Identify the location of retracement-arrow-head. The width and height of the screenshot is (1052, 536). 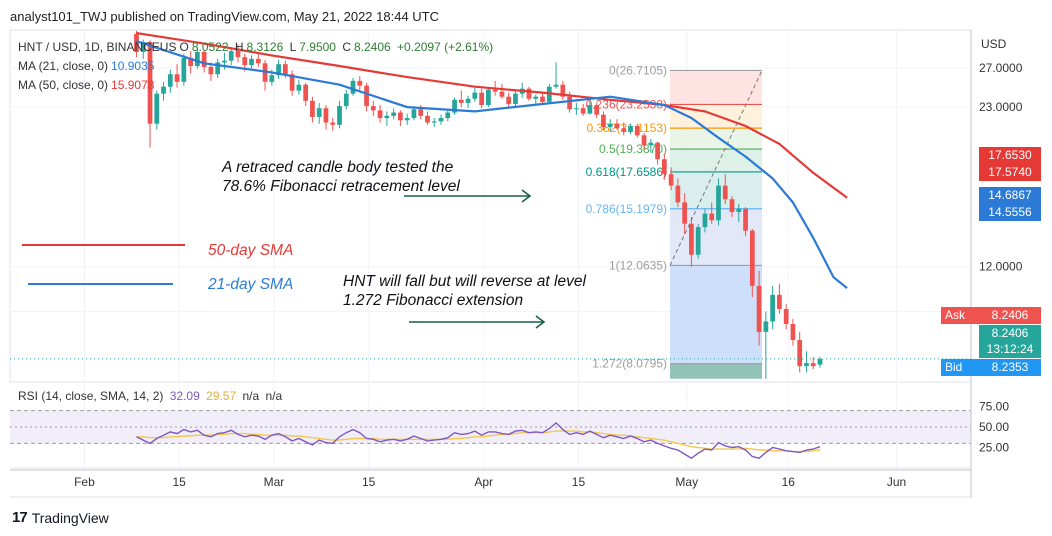
(526, 196).